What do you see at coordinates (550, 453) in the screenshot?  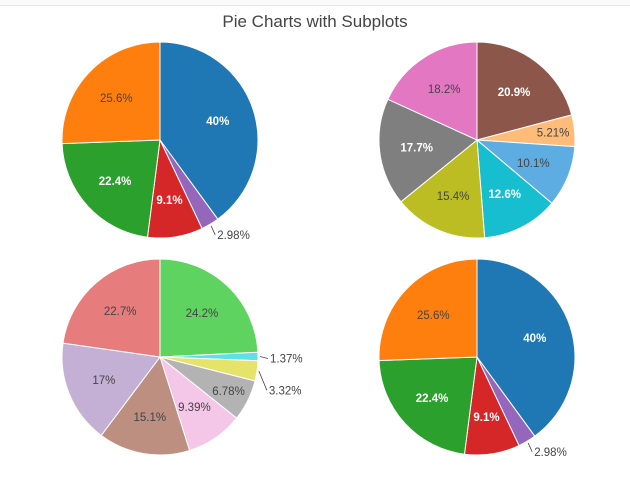 I see `pie-4-label-2: 2.98%` at bounding box center [550, 453].